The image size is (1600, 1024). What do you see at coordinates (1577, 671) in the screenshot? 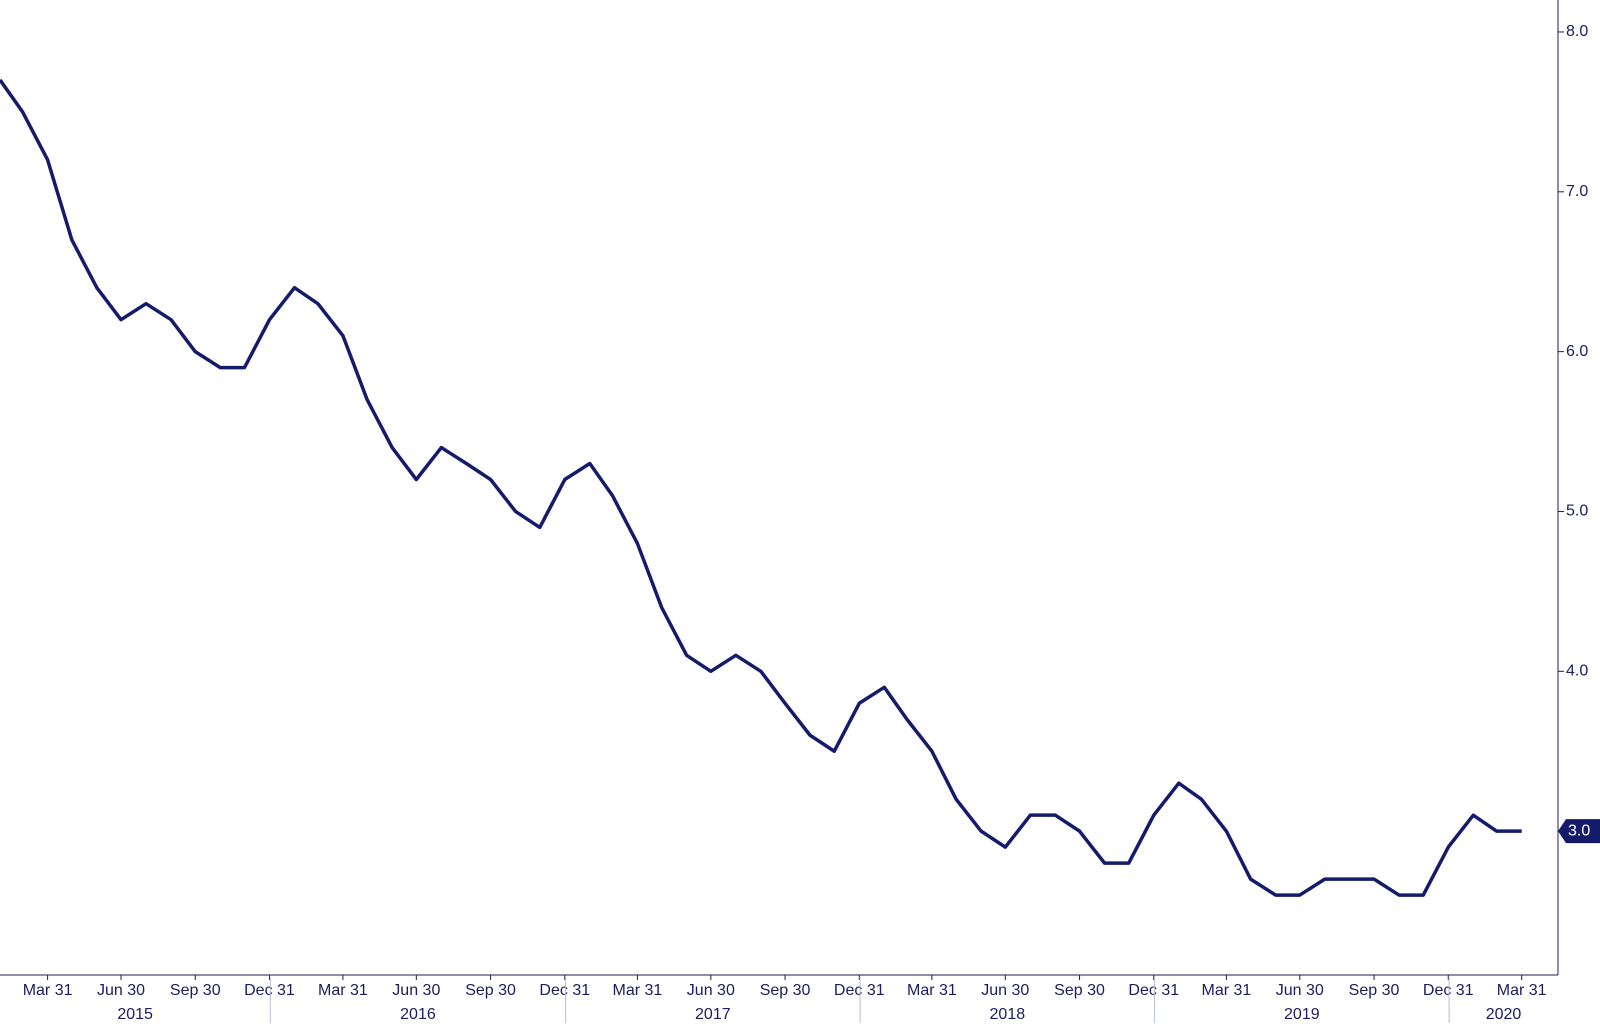
I see `y-tick-label: 4.0` at bounding box center [1577, 671].